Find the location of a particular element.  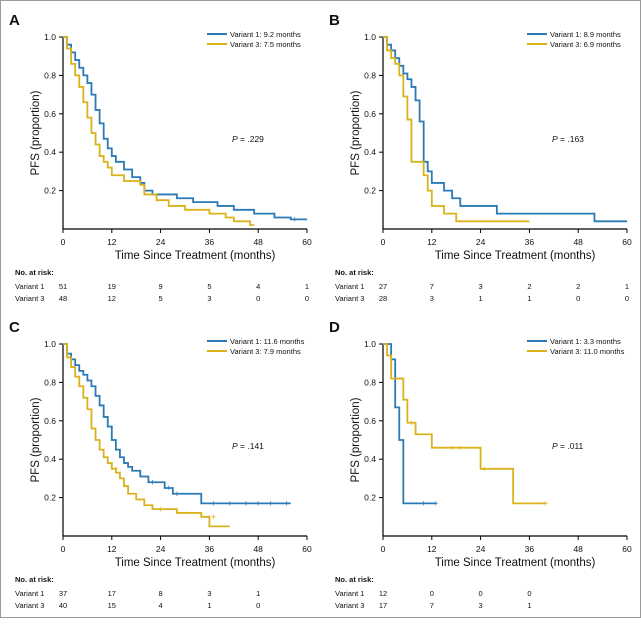

risk-cell: 51 is located at coordinates (63, 286).